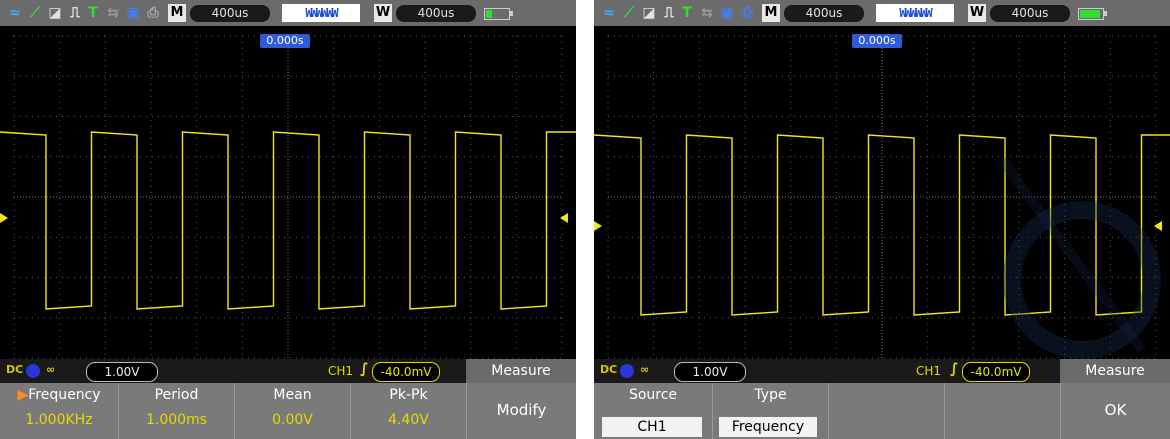 The height and width of the screenshot is (439, 1170). What do you see at coordinates (176, 411) in the screenshot?
I see `softkey-period: Period 1.000ms` at bounding box center [176, 411].